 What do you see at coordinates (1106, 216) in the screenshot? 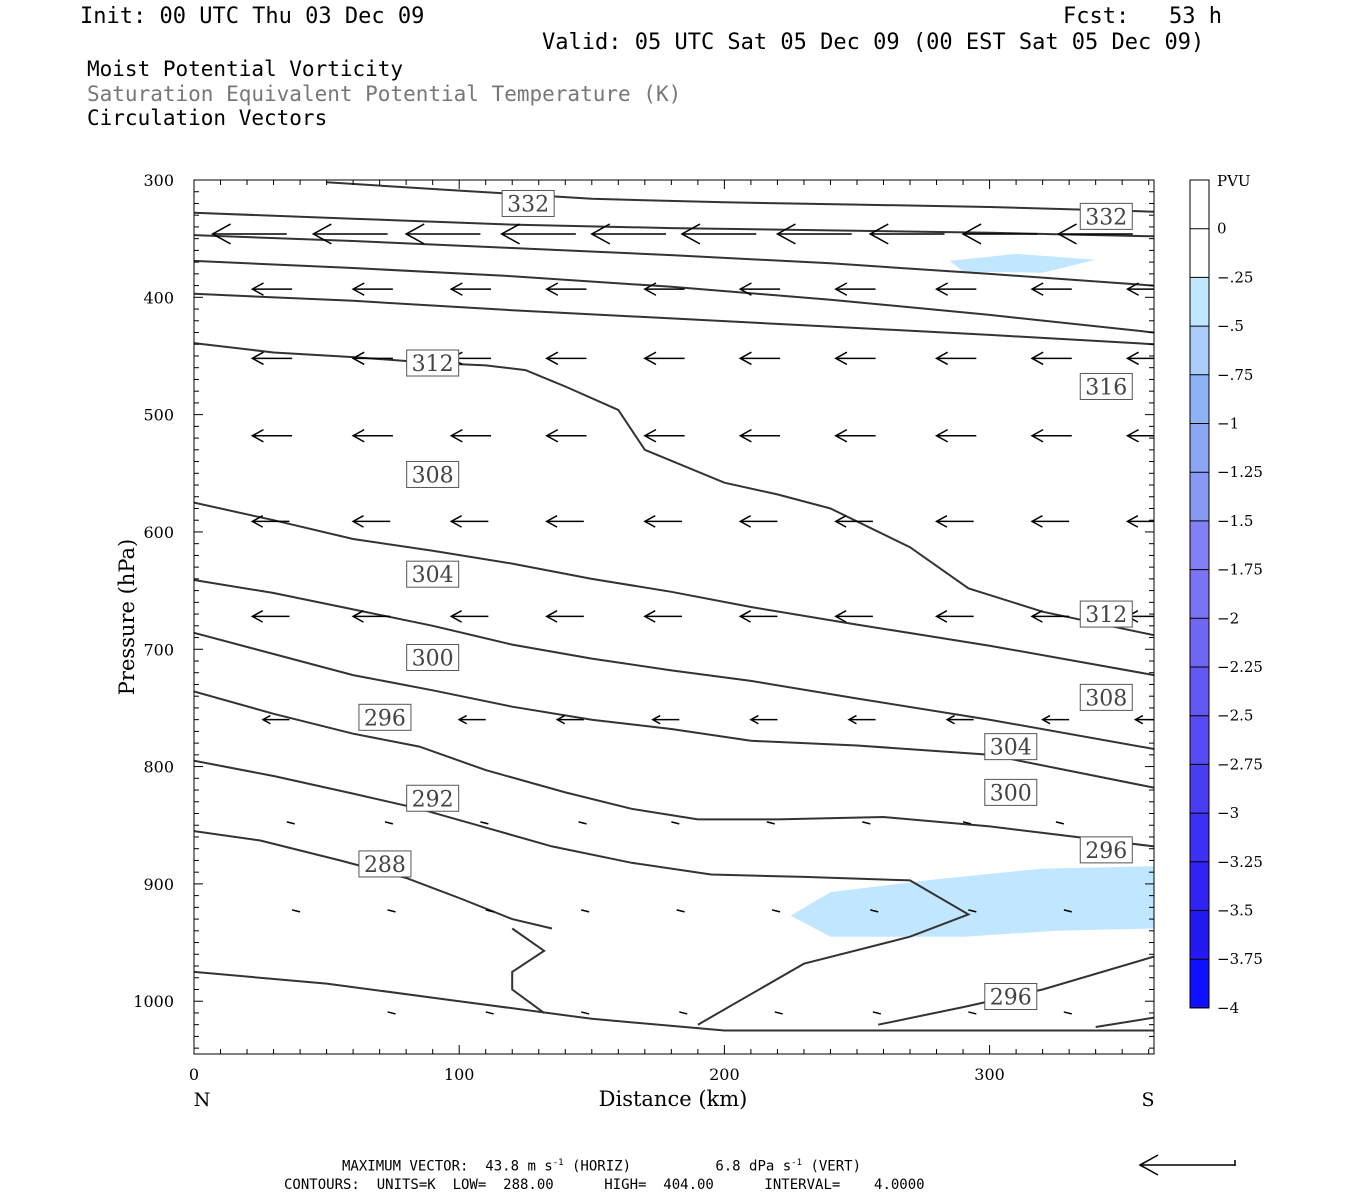
I see `contour-label-332-8: 332` at bounding box center [1106, 216].